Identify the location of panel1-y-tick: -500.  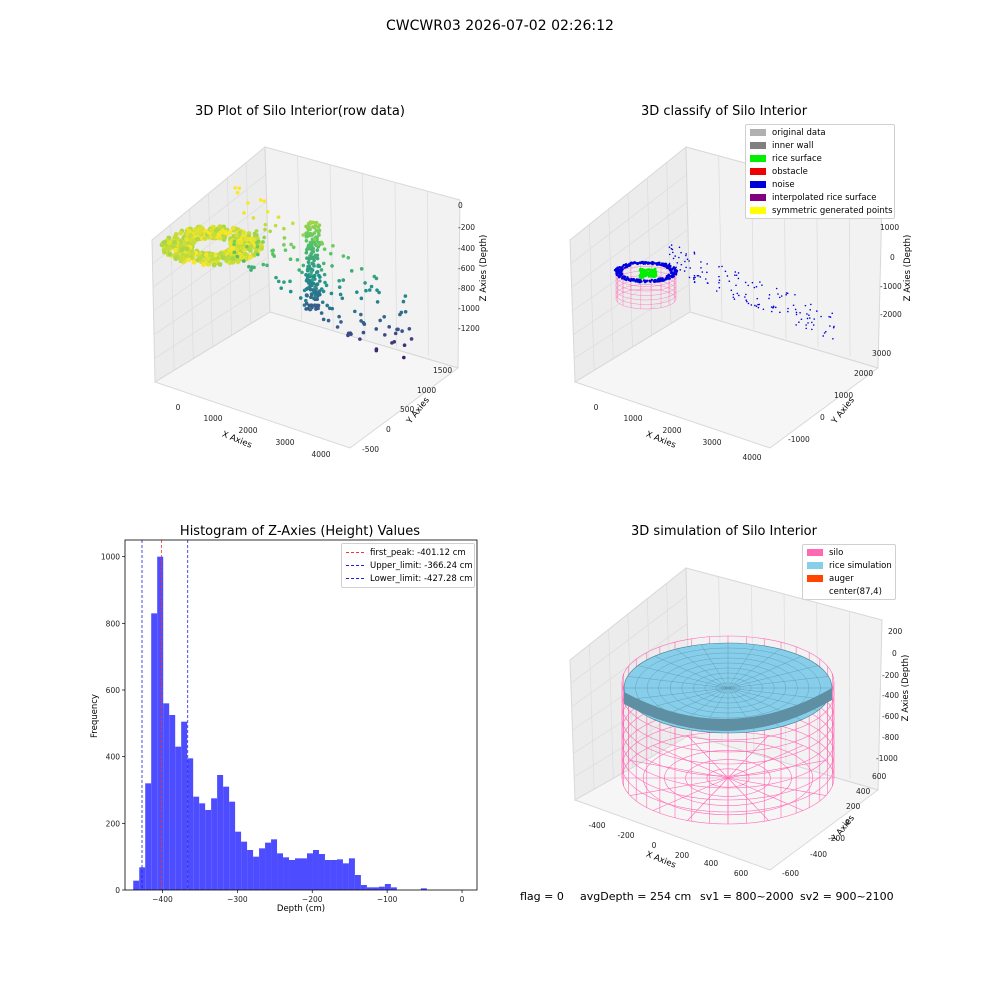
(370, 449).